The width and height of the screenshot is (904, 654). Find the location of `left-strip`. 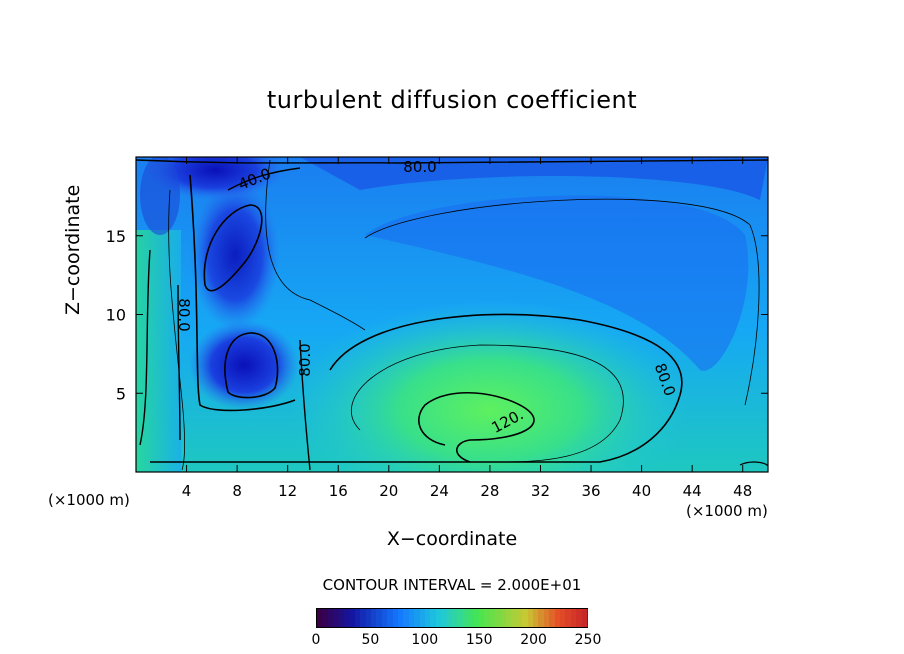

left-strip is located at coordinates (158, 351).